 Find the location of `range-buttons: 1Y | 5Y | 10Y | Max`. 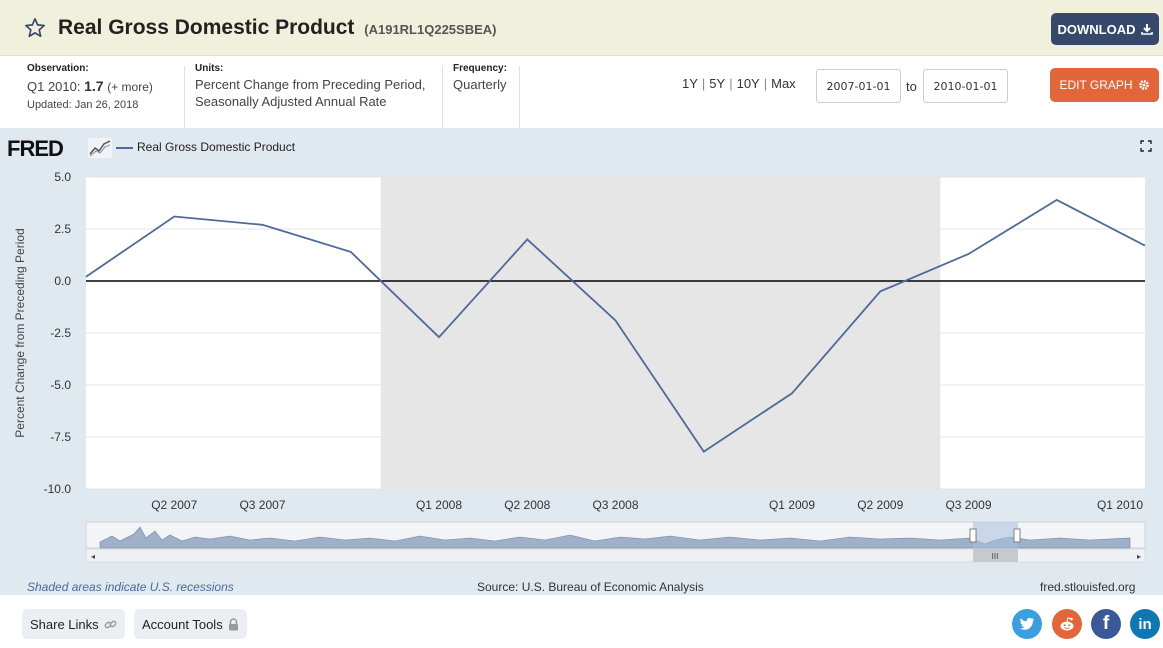

range-buttons: 1Y | 5Y | 10Y | Max is located at coordinates (739, 83).